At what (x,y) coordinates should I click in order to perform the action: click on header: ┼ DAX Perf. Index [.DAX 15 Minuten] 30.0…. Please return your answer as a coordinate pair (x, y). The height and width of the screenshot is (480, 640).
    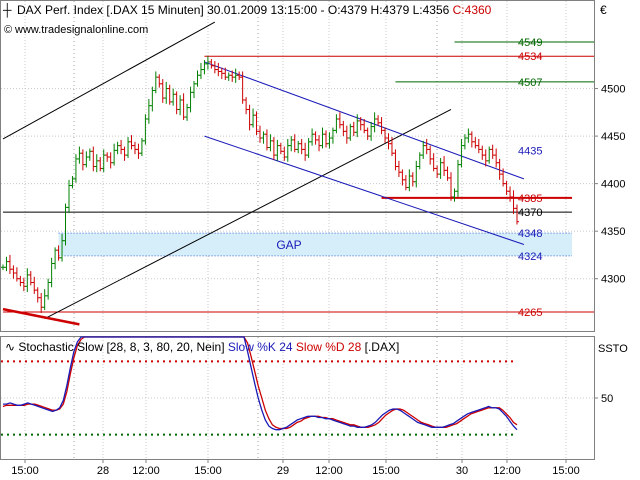
    Looking at the image, I should click on (304, 19).